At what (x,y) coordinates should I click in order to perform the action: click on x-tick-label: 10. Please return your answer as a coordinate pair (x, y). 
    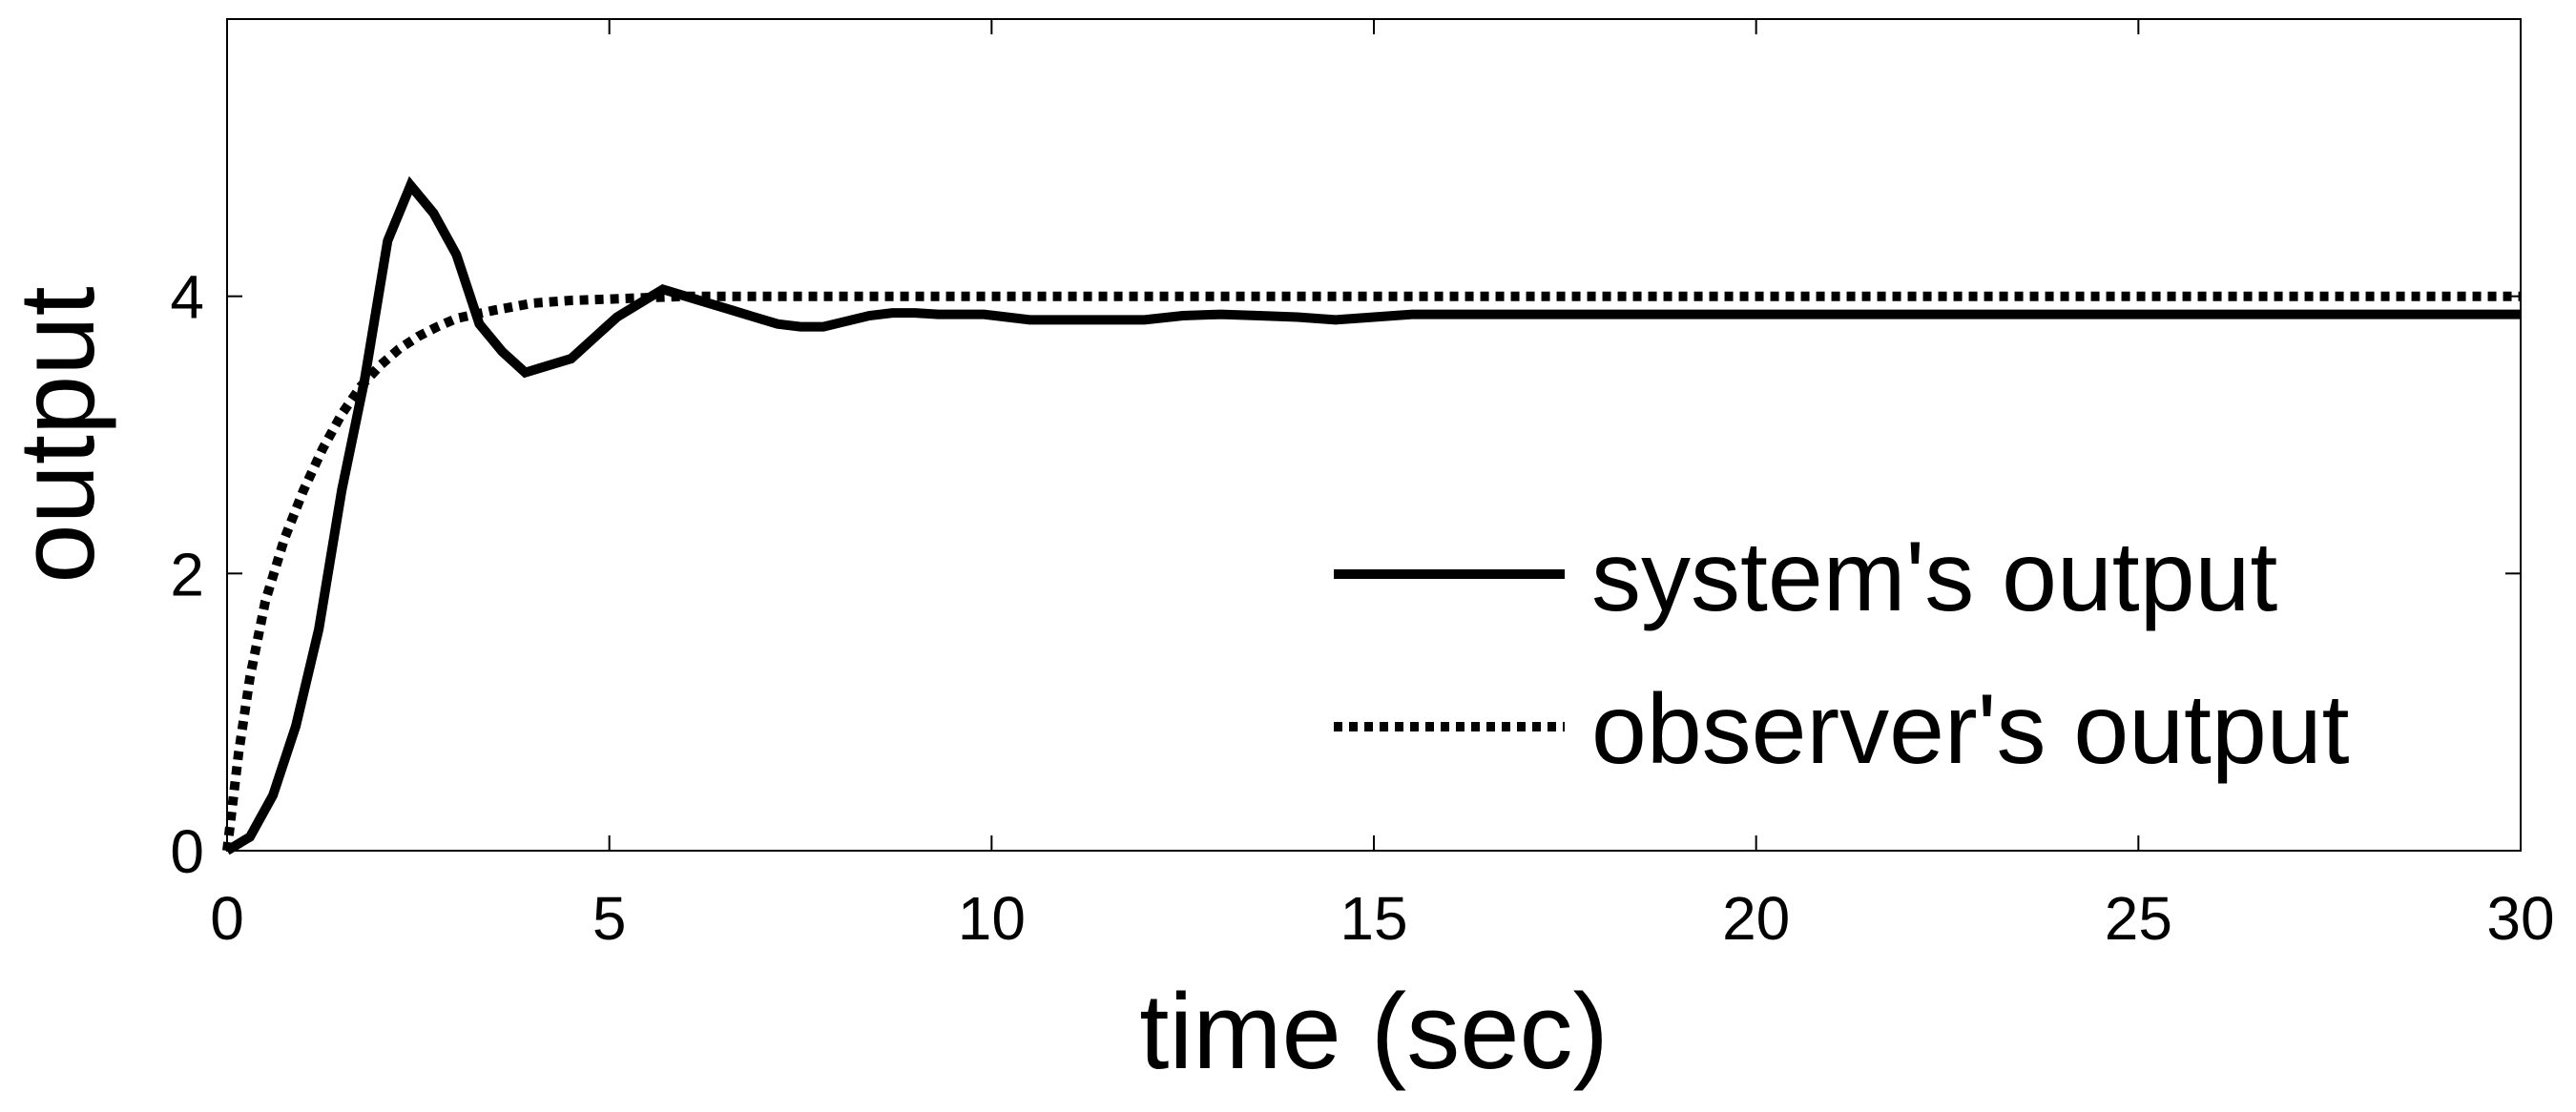
    Looking at the image, I should click on (992, 918).